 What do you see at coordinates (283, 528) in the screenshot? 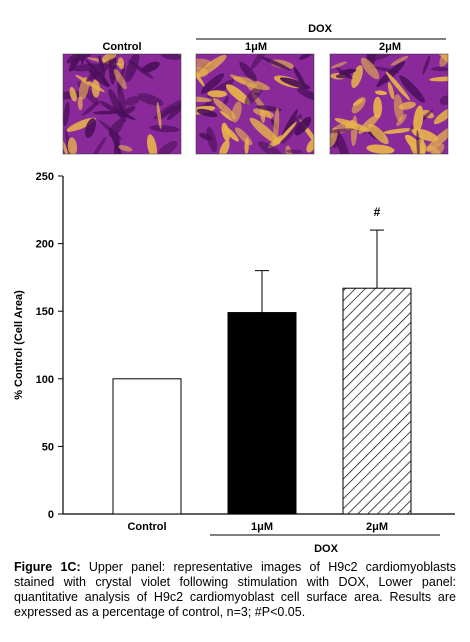
I see `x-tick-labels: Control 1μM 2μM` at bounding box center [283, 528].